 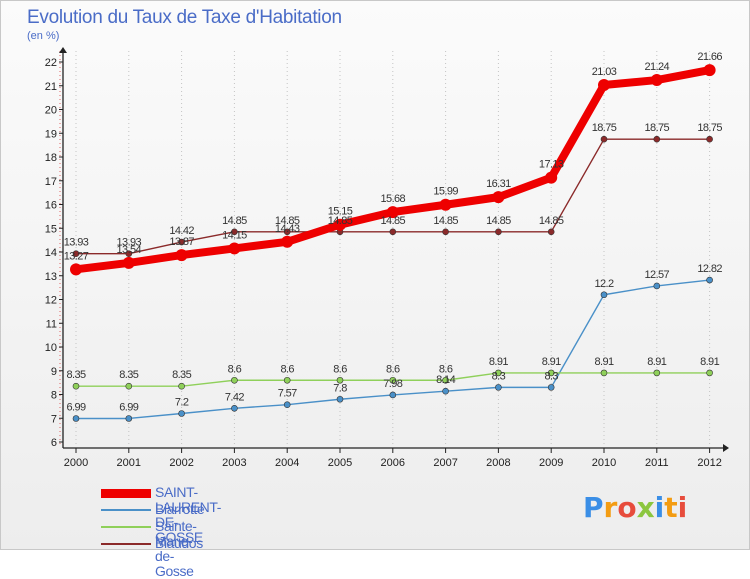 What do you see at coordinates (604, 72) in the screenshot?
I see `data-label: 21.03` at bounding box center [604, 72].